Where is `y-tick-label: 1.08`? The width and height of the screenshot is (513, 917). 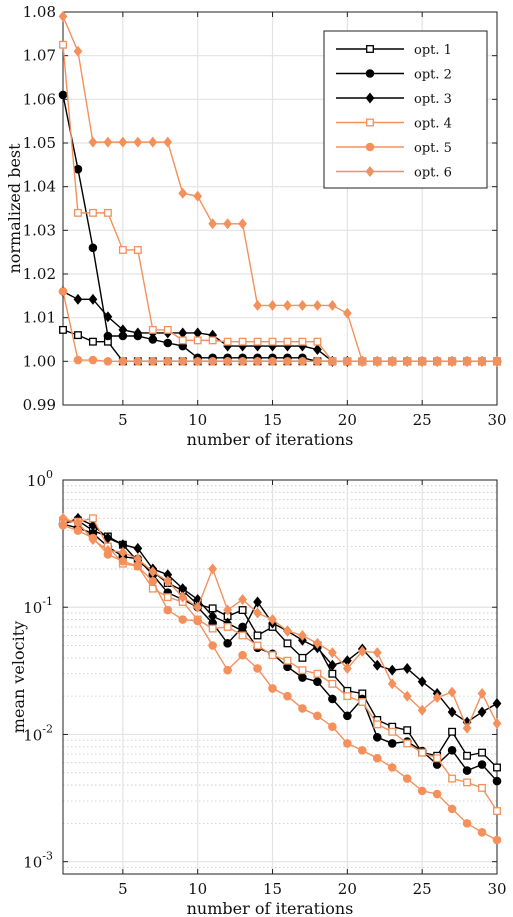 y-tick-label: 1.08 is located at coordinates (39, 12).